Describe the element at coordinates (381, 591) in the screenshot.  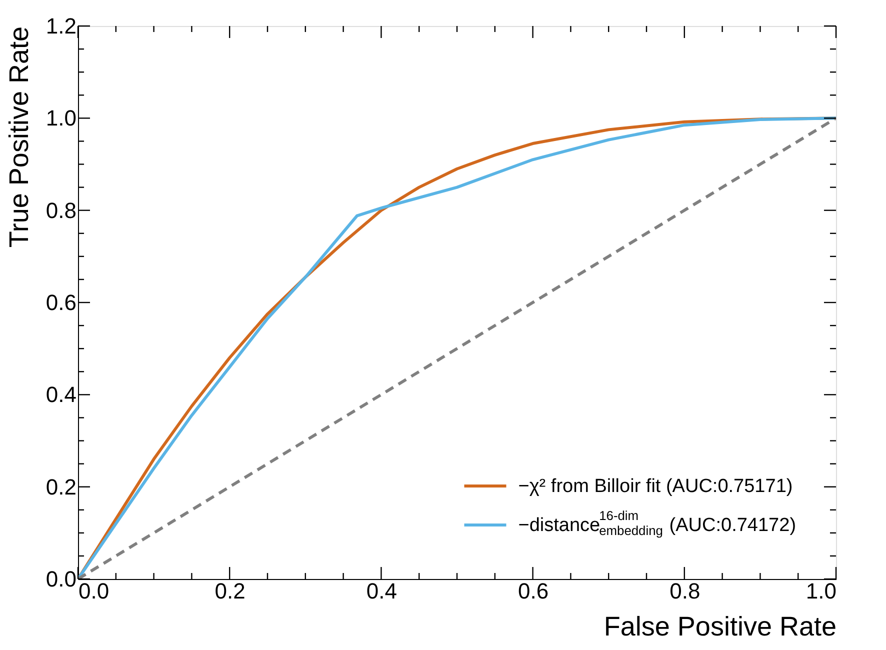
I see `x-tick-label: 0.4` at that location.